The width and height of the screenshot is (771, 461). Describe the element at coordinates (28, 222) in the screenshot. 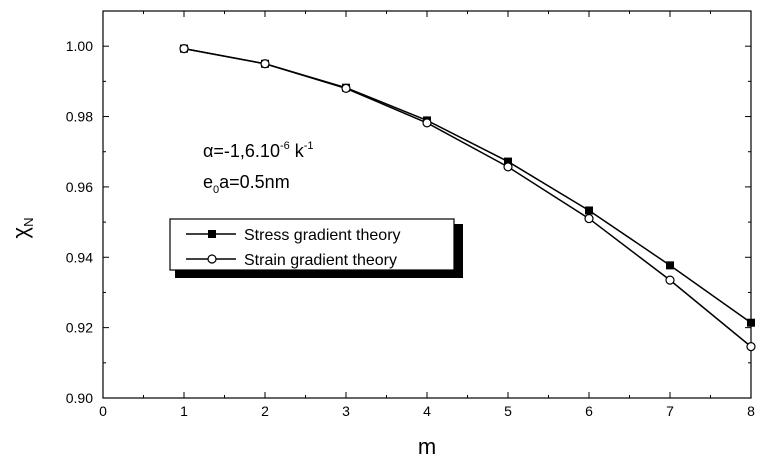

I see `y-axis-label-sub: N` at that location.